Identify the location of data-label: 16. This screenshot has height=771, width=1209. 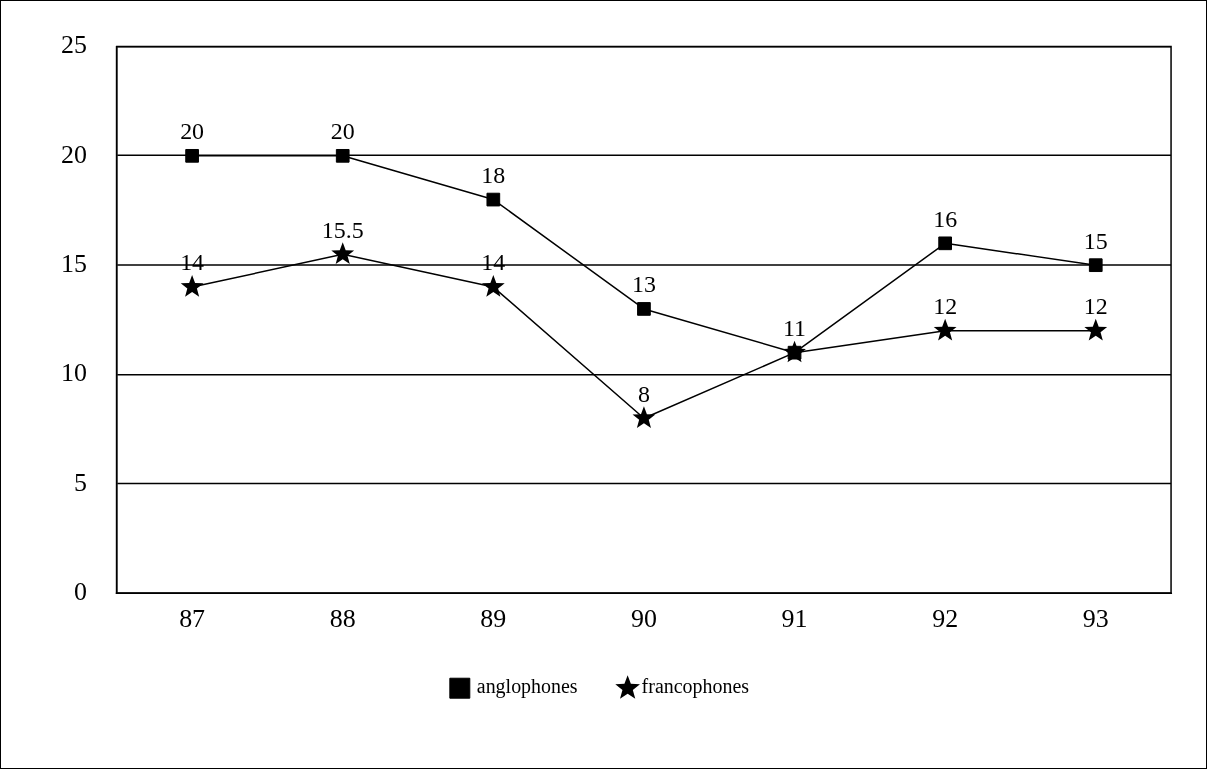
(945, 218).